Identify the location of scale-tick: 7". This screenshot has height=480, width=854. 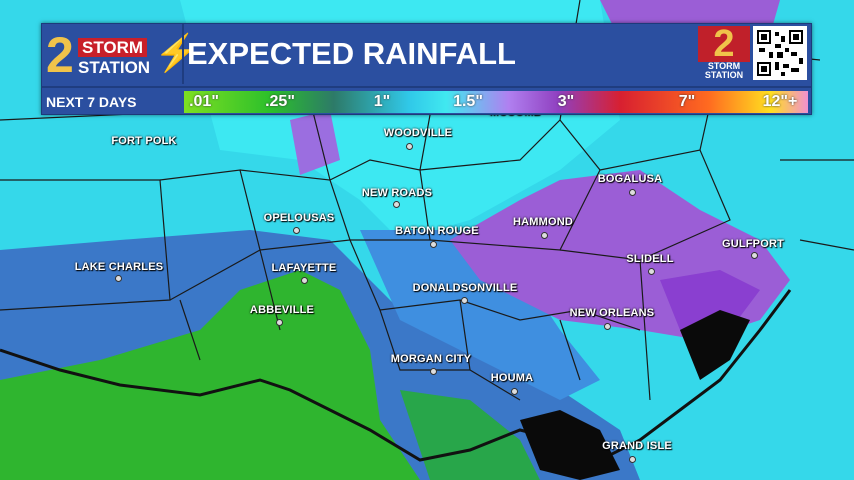
(687, 101).